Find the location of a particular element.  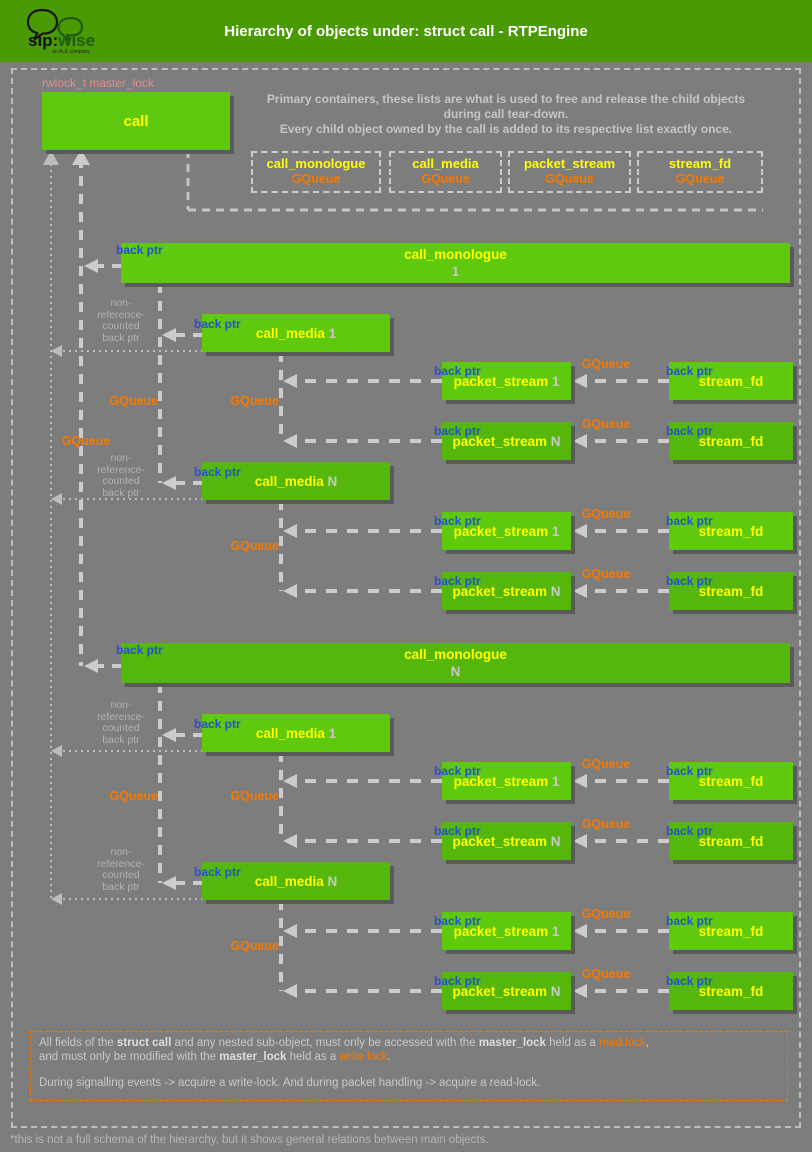

wire-monologue-backptr-heads is located at coordinates (91, 466).